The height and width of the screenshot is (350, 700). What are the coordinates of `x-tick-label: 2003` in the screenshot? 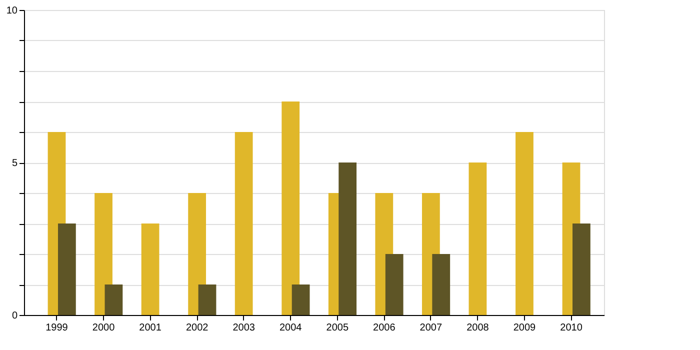 It's located at (244, 328).